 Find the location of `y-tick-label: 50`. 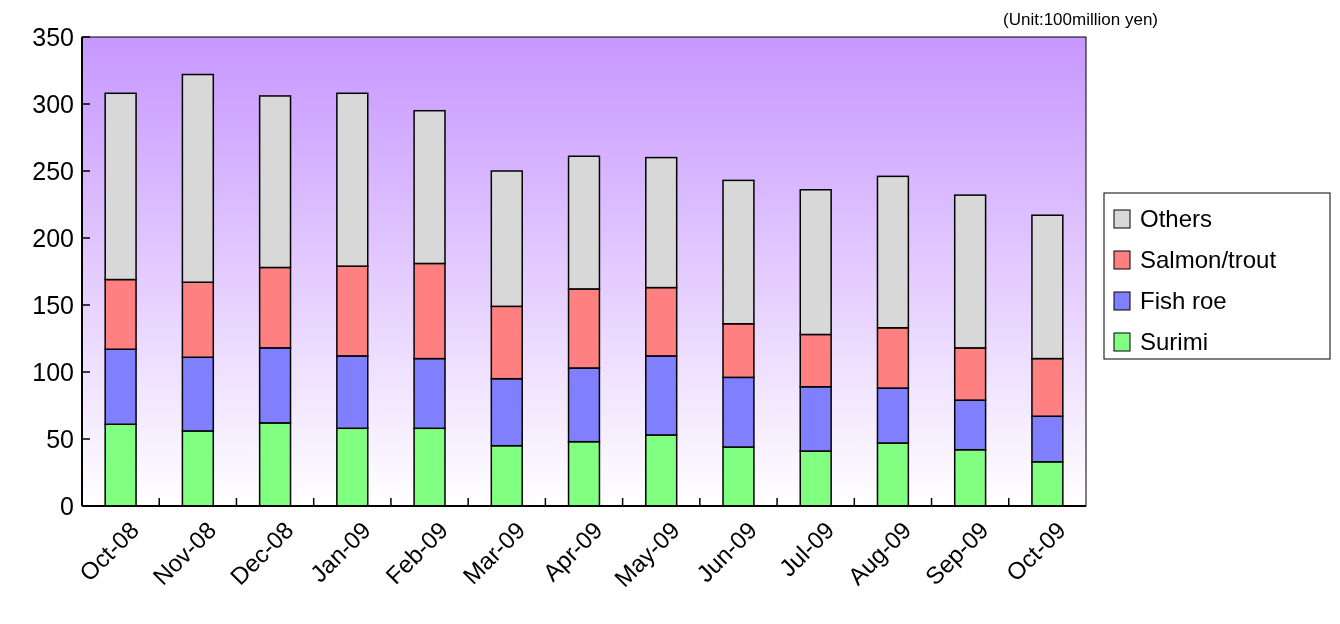

y-tick-label: 50 is located at coordinates (60, 438).